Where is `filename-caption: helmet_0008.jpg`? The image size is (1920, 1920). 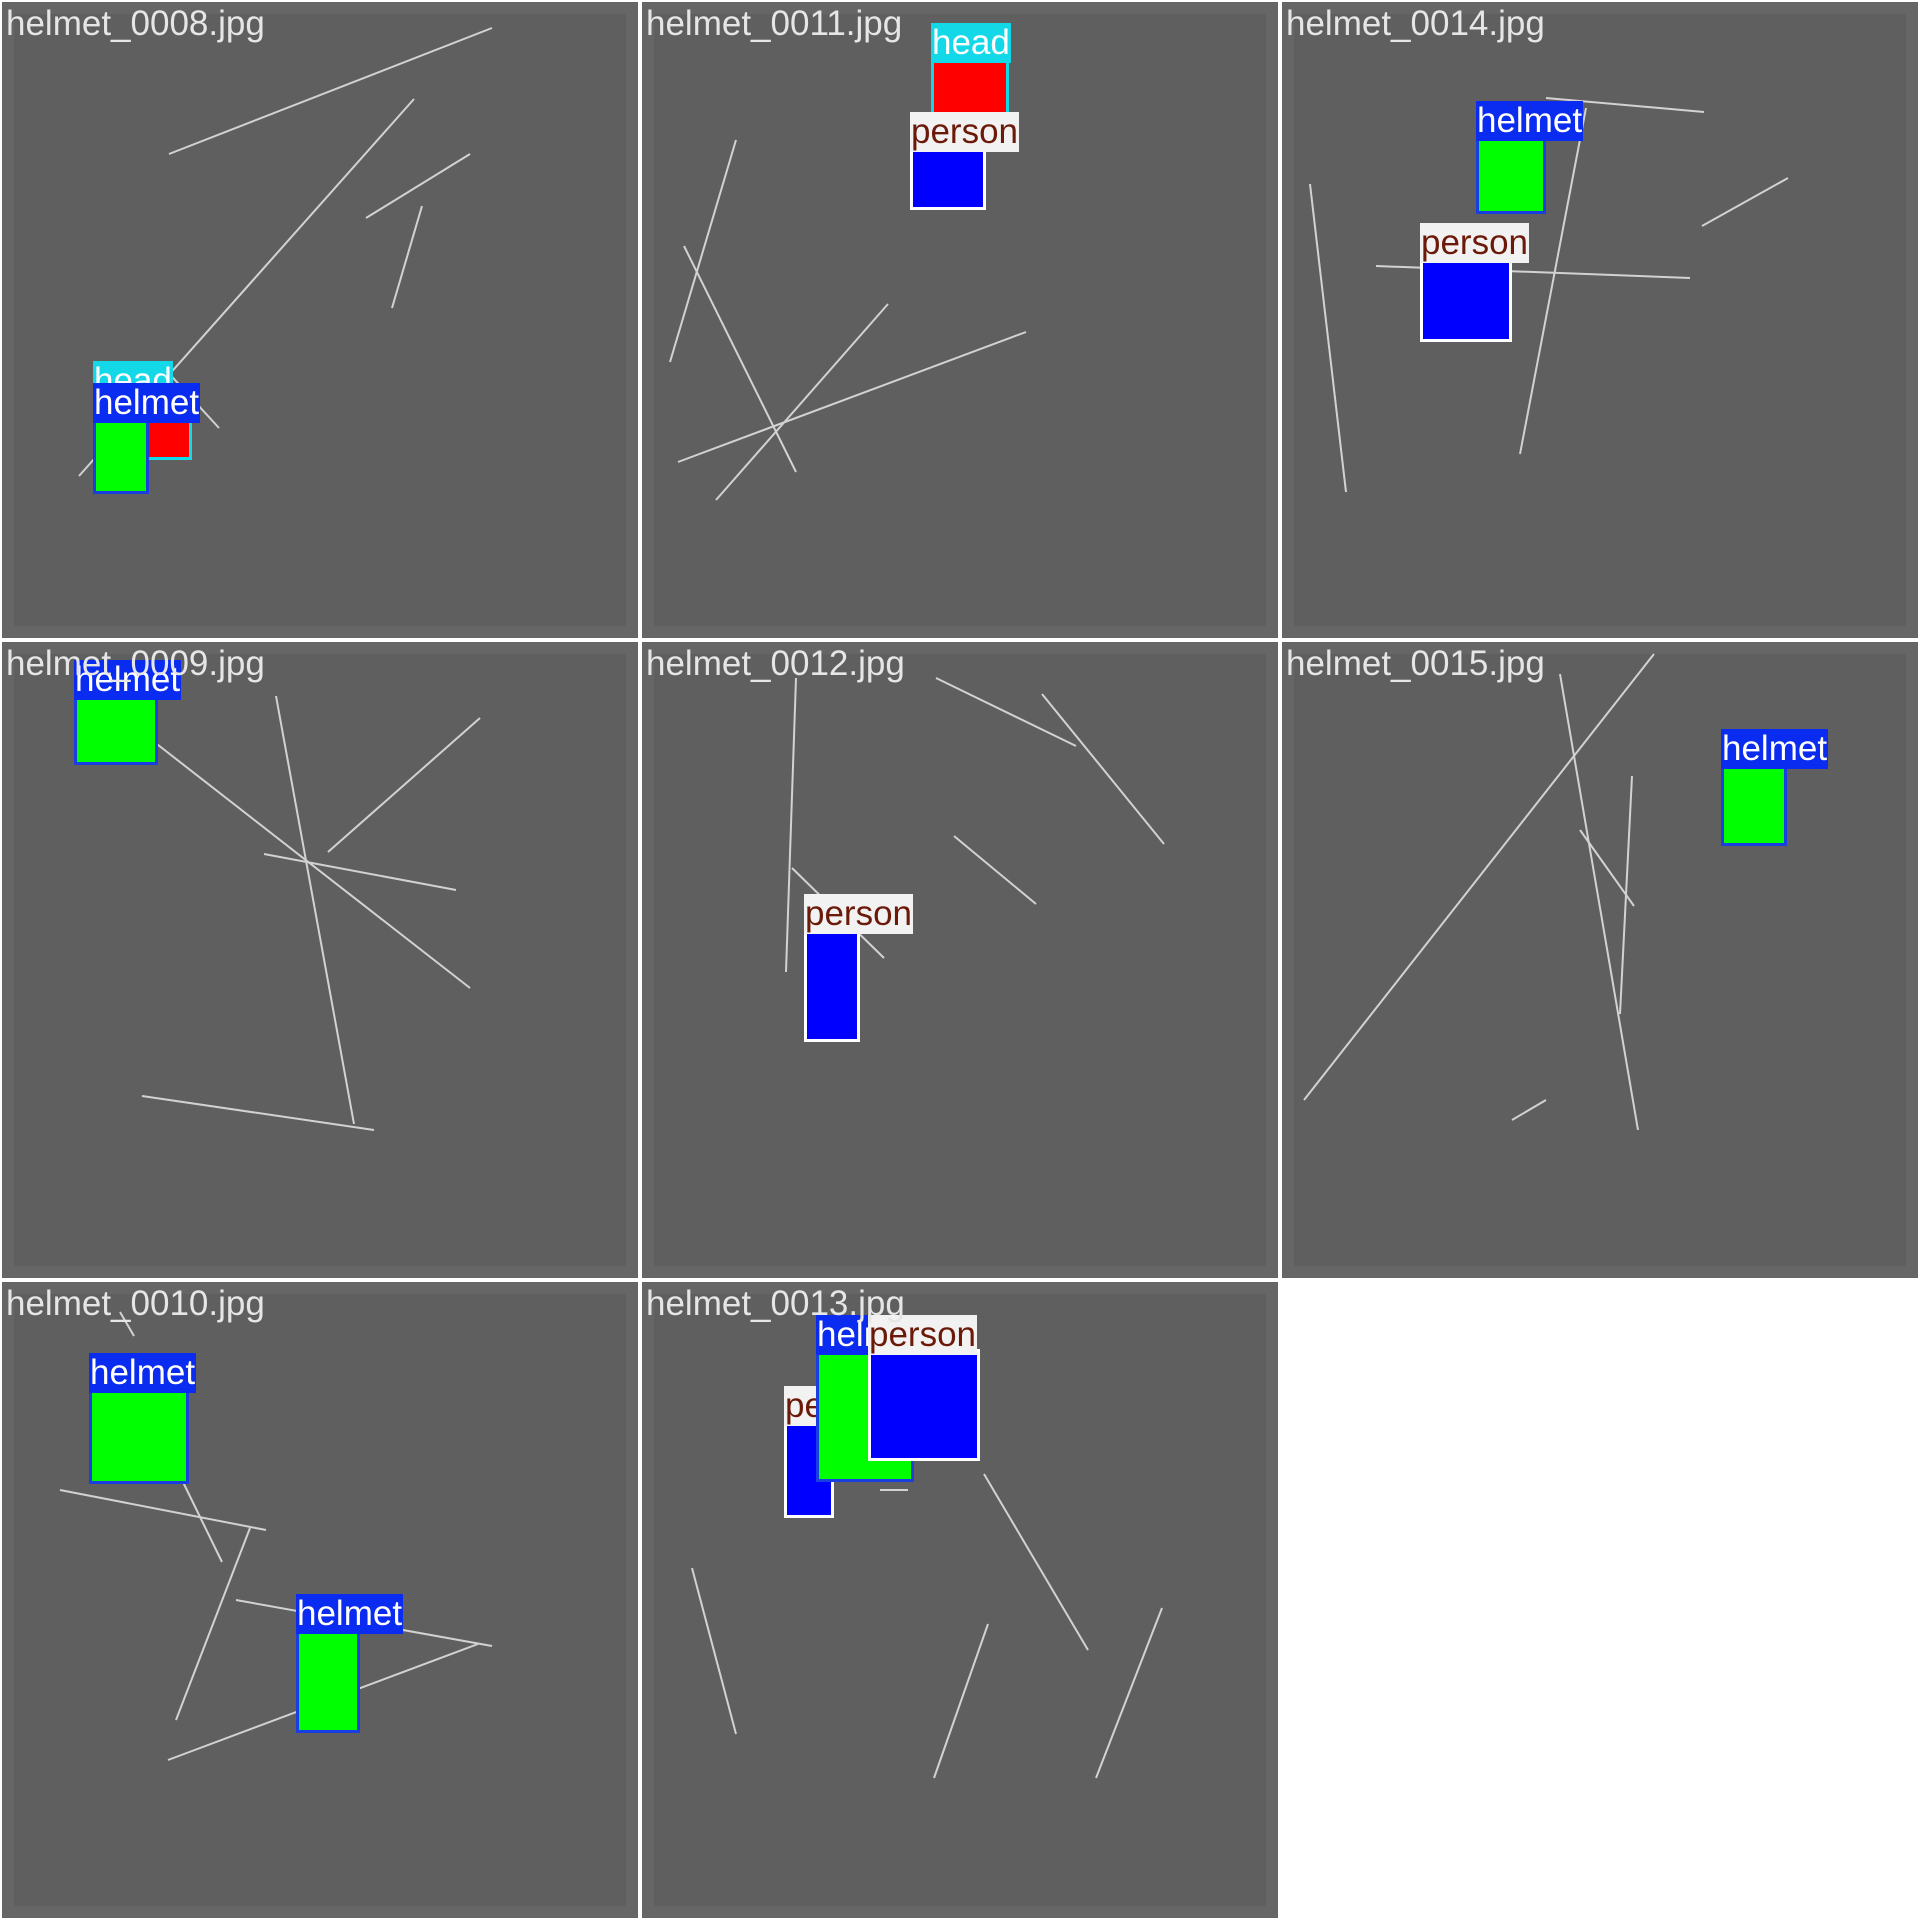
filename-caption: helmet_0008.jpg is located at coordinates (135, 23).